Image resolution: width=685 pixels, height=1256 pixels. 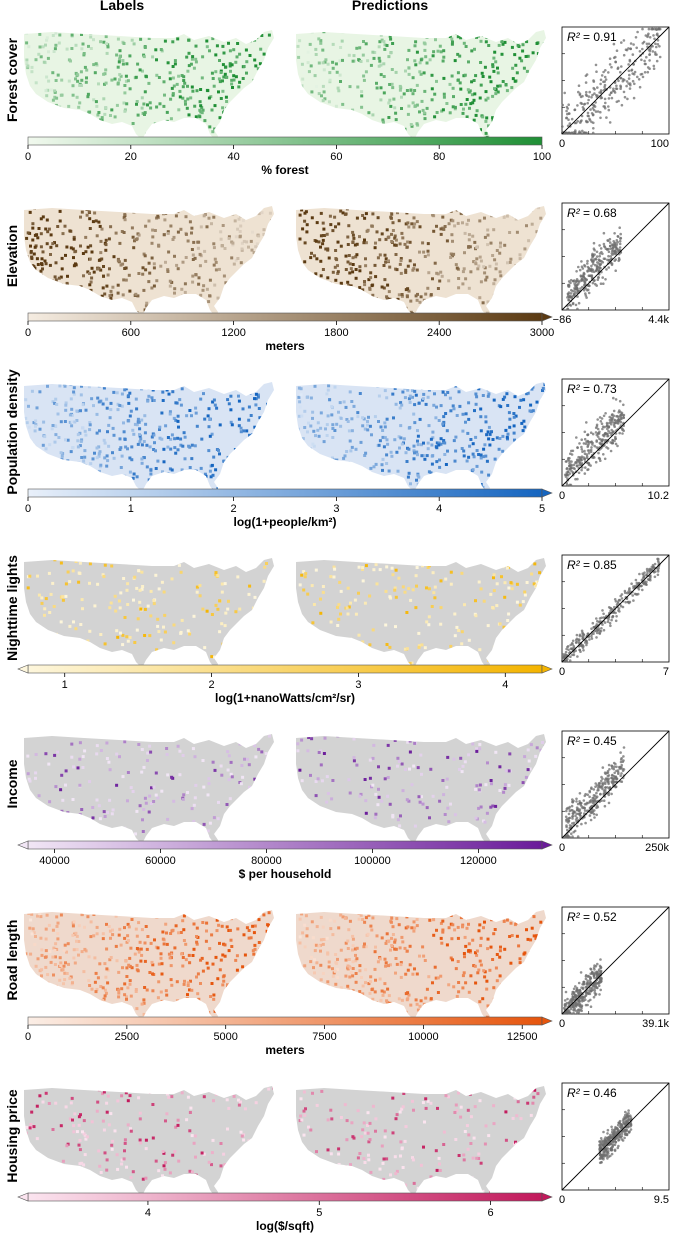 What do you see at coordinates (478, 861) in the screenshot?
I see `colorbar-tick-label: 120000` at bounding box center [478, 861].